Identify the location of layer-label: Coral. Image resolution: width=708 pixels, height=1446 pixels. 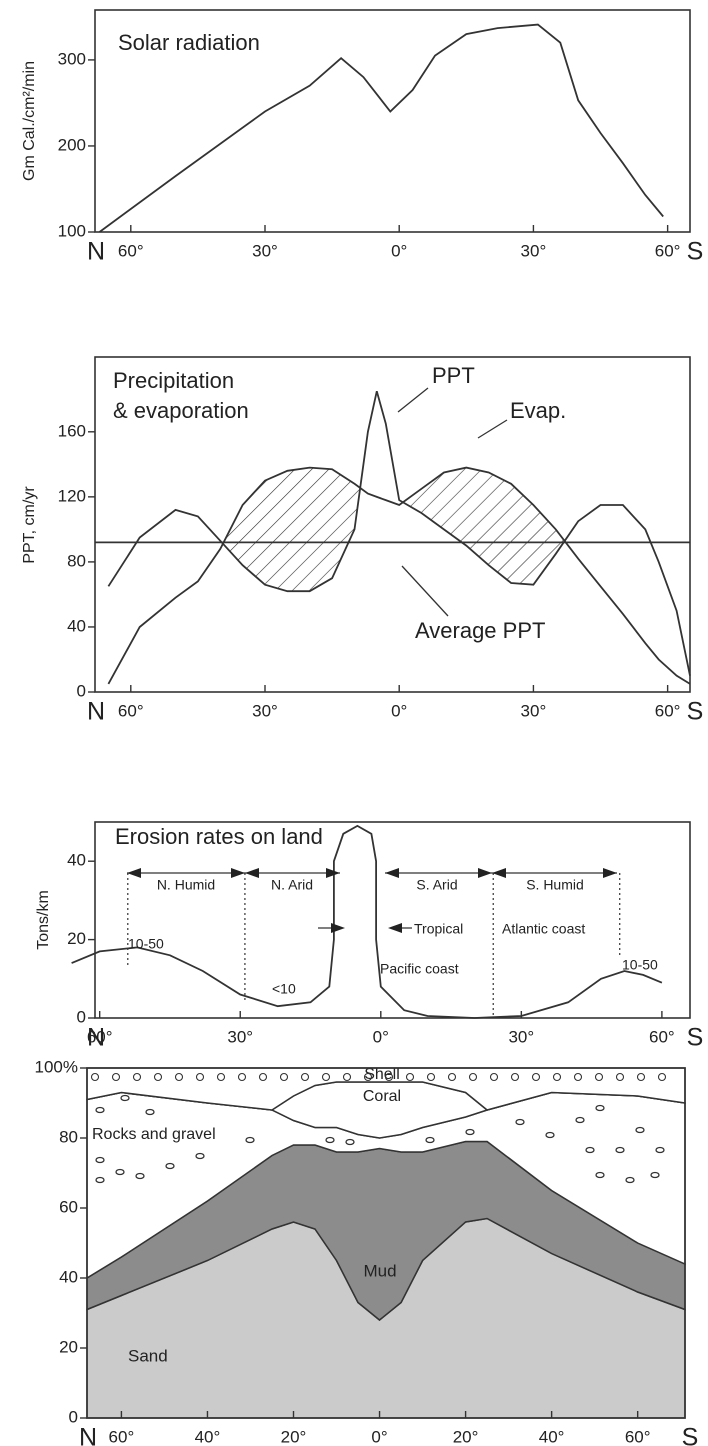
(382, 1096).